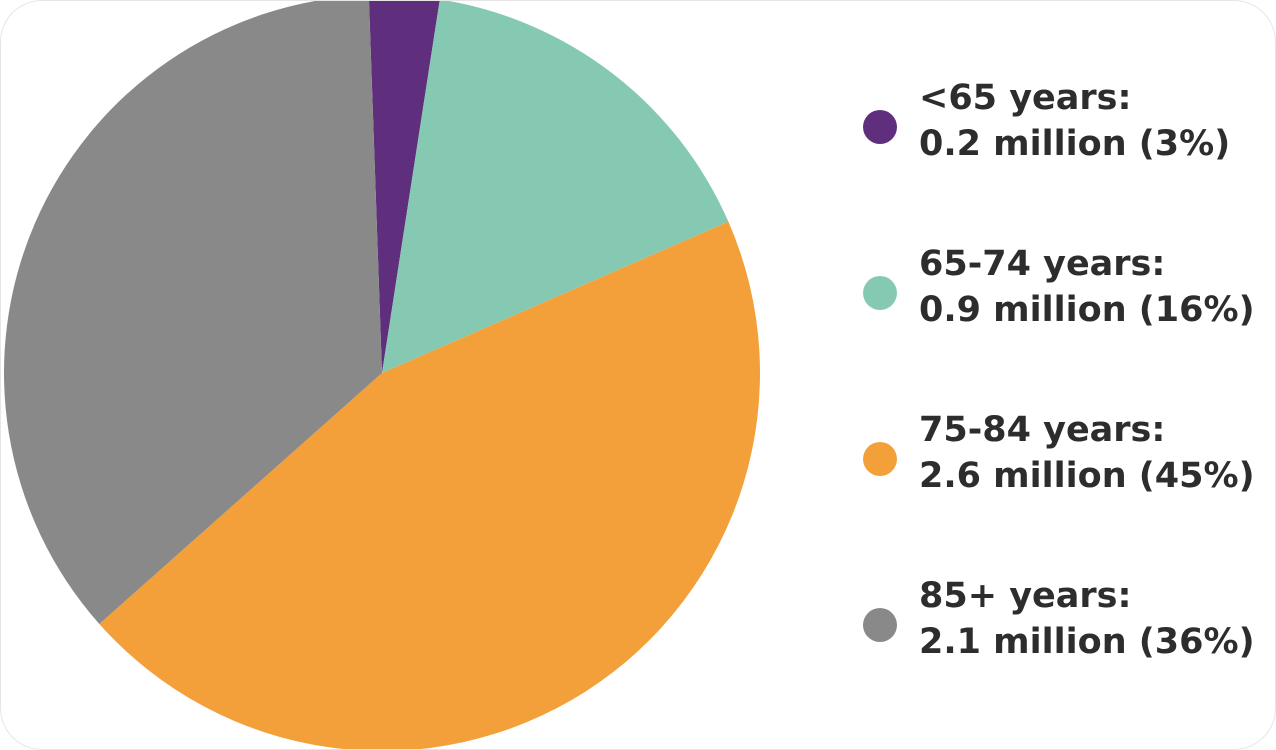 The width and height of the screenshot is (1276, 750). Describe the element at coordinates (1087, 619) in the screenshot. I see `legend-text: 85+ years: 2.1 million (36%)` at that location.